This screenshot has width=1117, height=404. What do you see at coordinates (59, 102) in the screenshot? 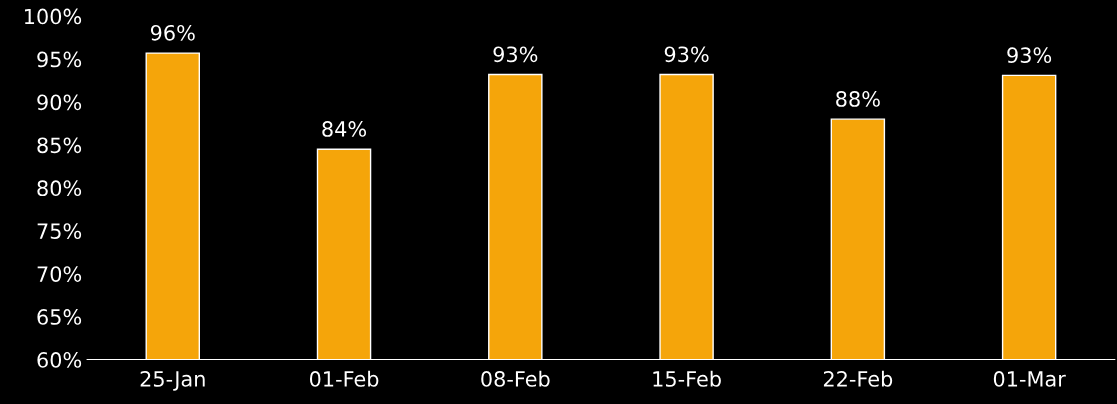
I see `y-tick-label: 90%` at bounding box center [59, 102].